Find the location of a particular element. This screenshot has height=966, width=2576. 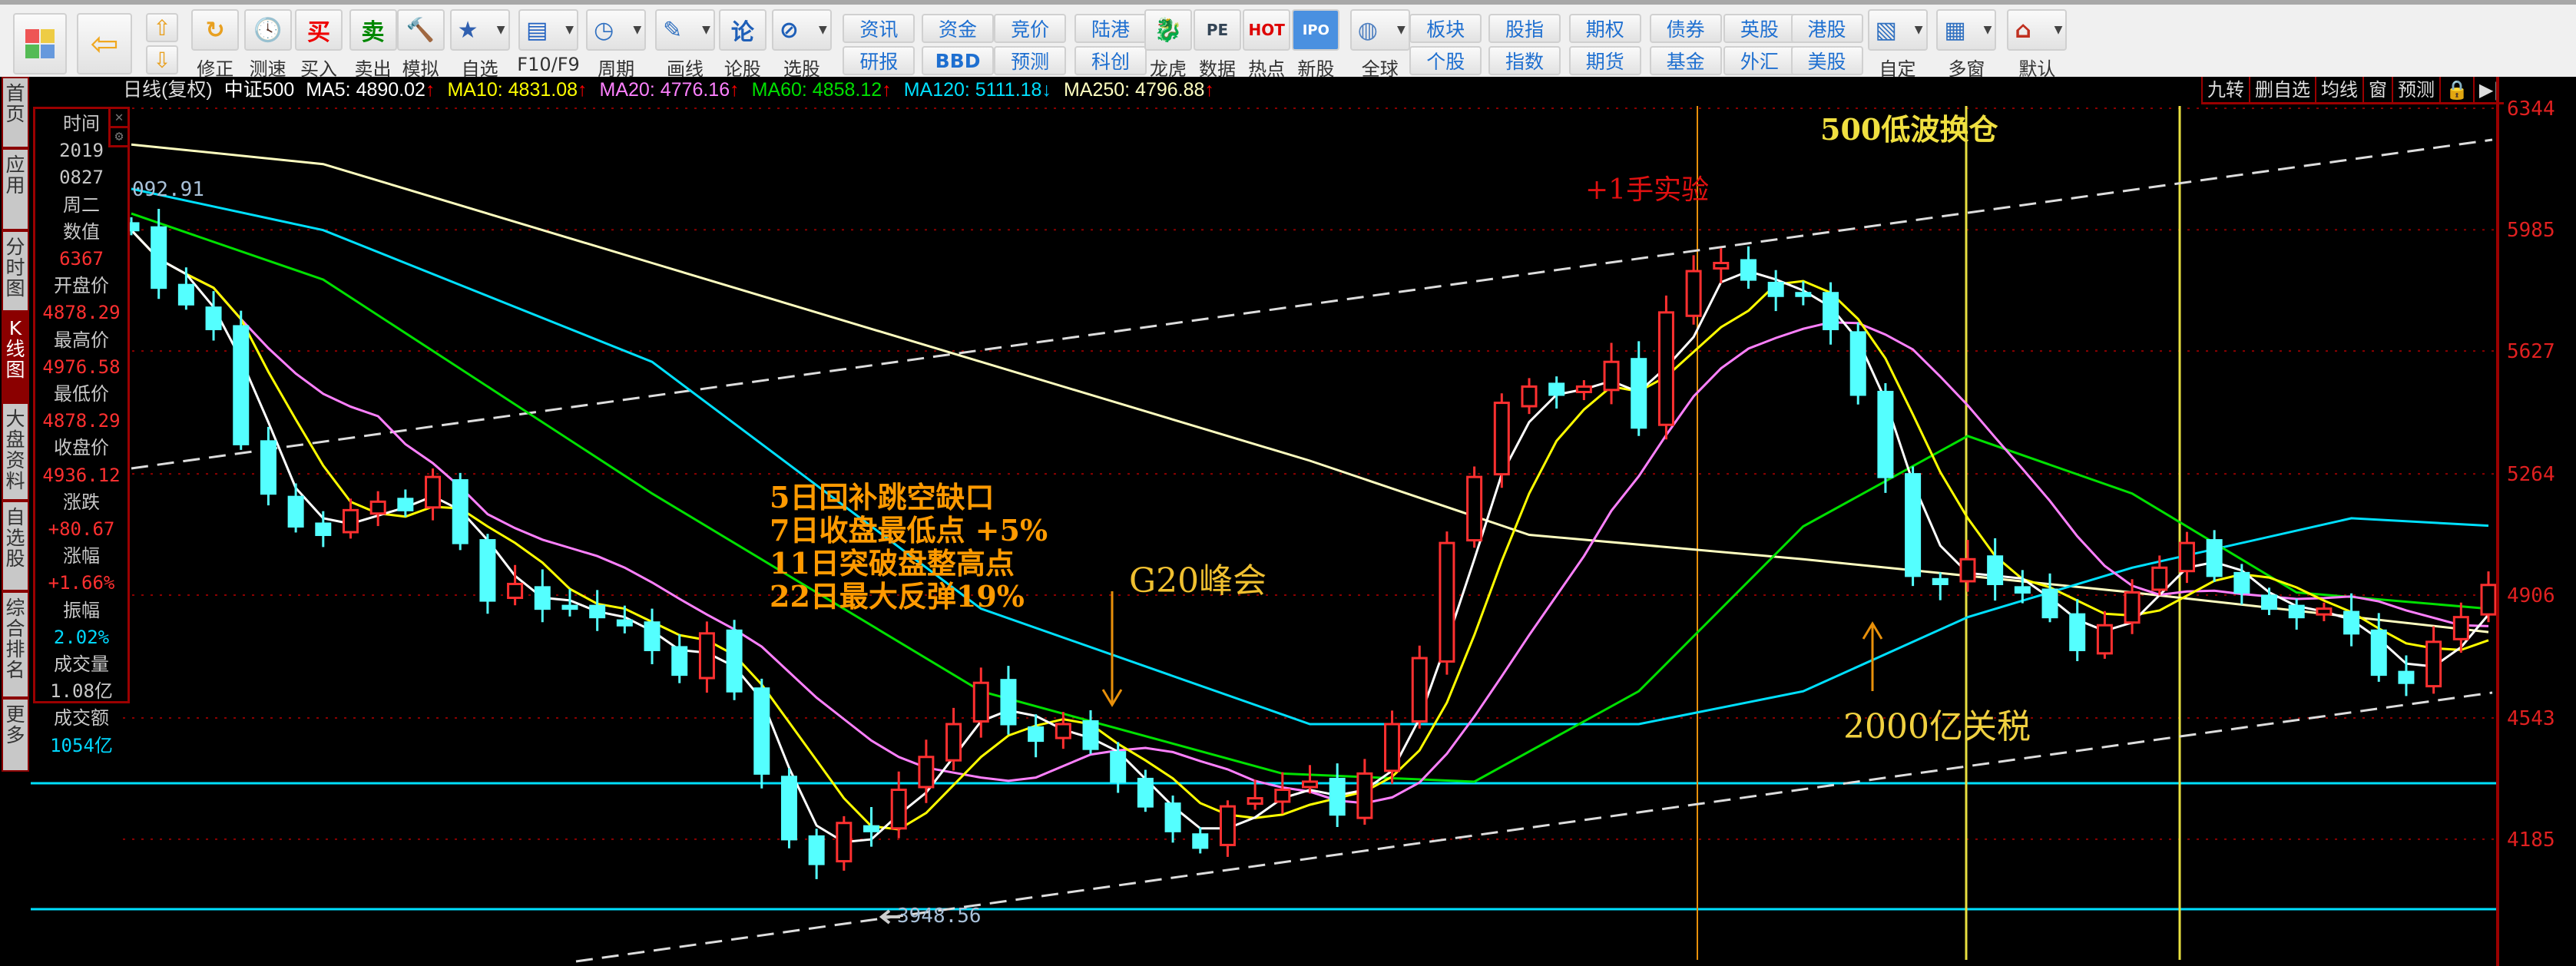

toolbar-sell-button: 卖卖出 is located at coordinates (373, 45).